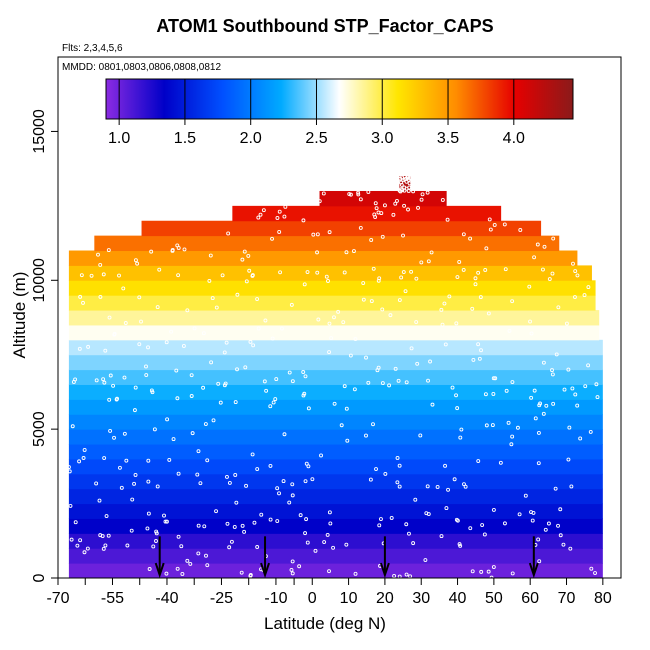 Image resolution: width=650 pixels, height=650 pixels. Describe the element at coordinates (385, 598) in the screenshot. I see `x-tick-label: 20` at that location.